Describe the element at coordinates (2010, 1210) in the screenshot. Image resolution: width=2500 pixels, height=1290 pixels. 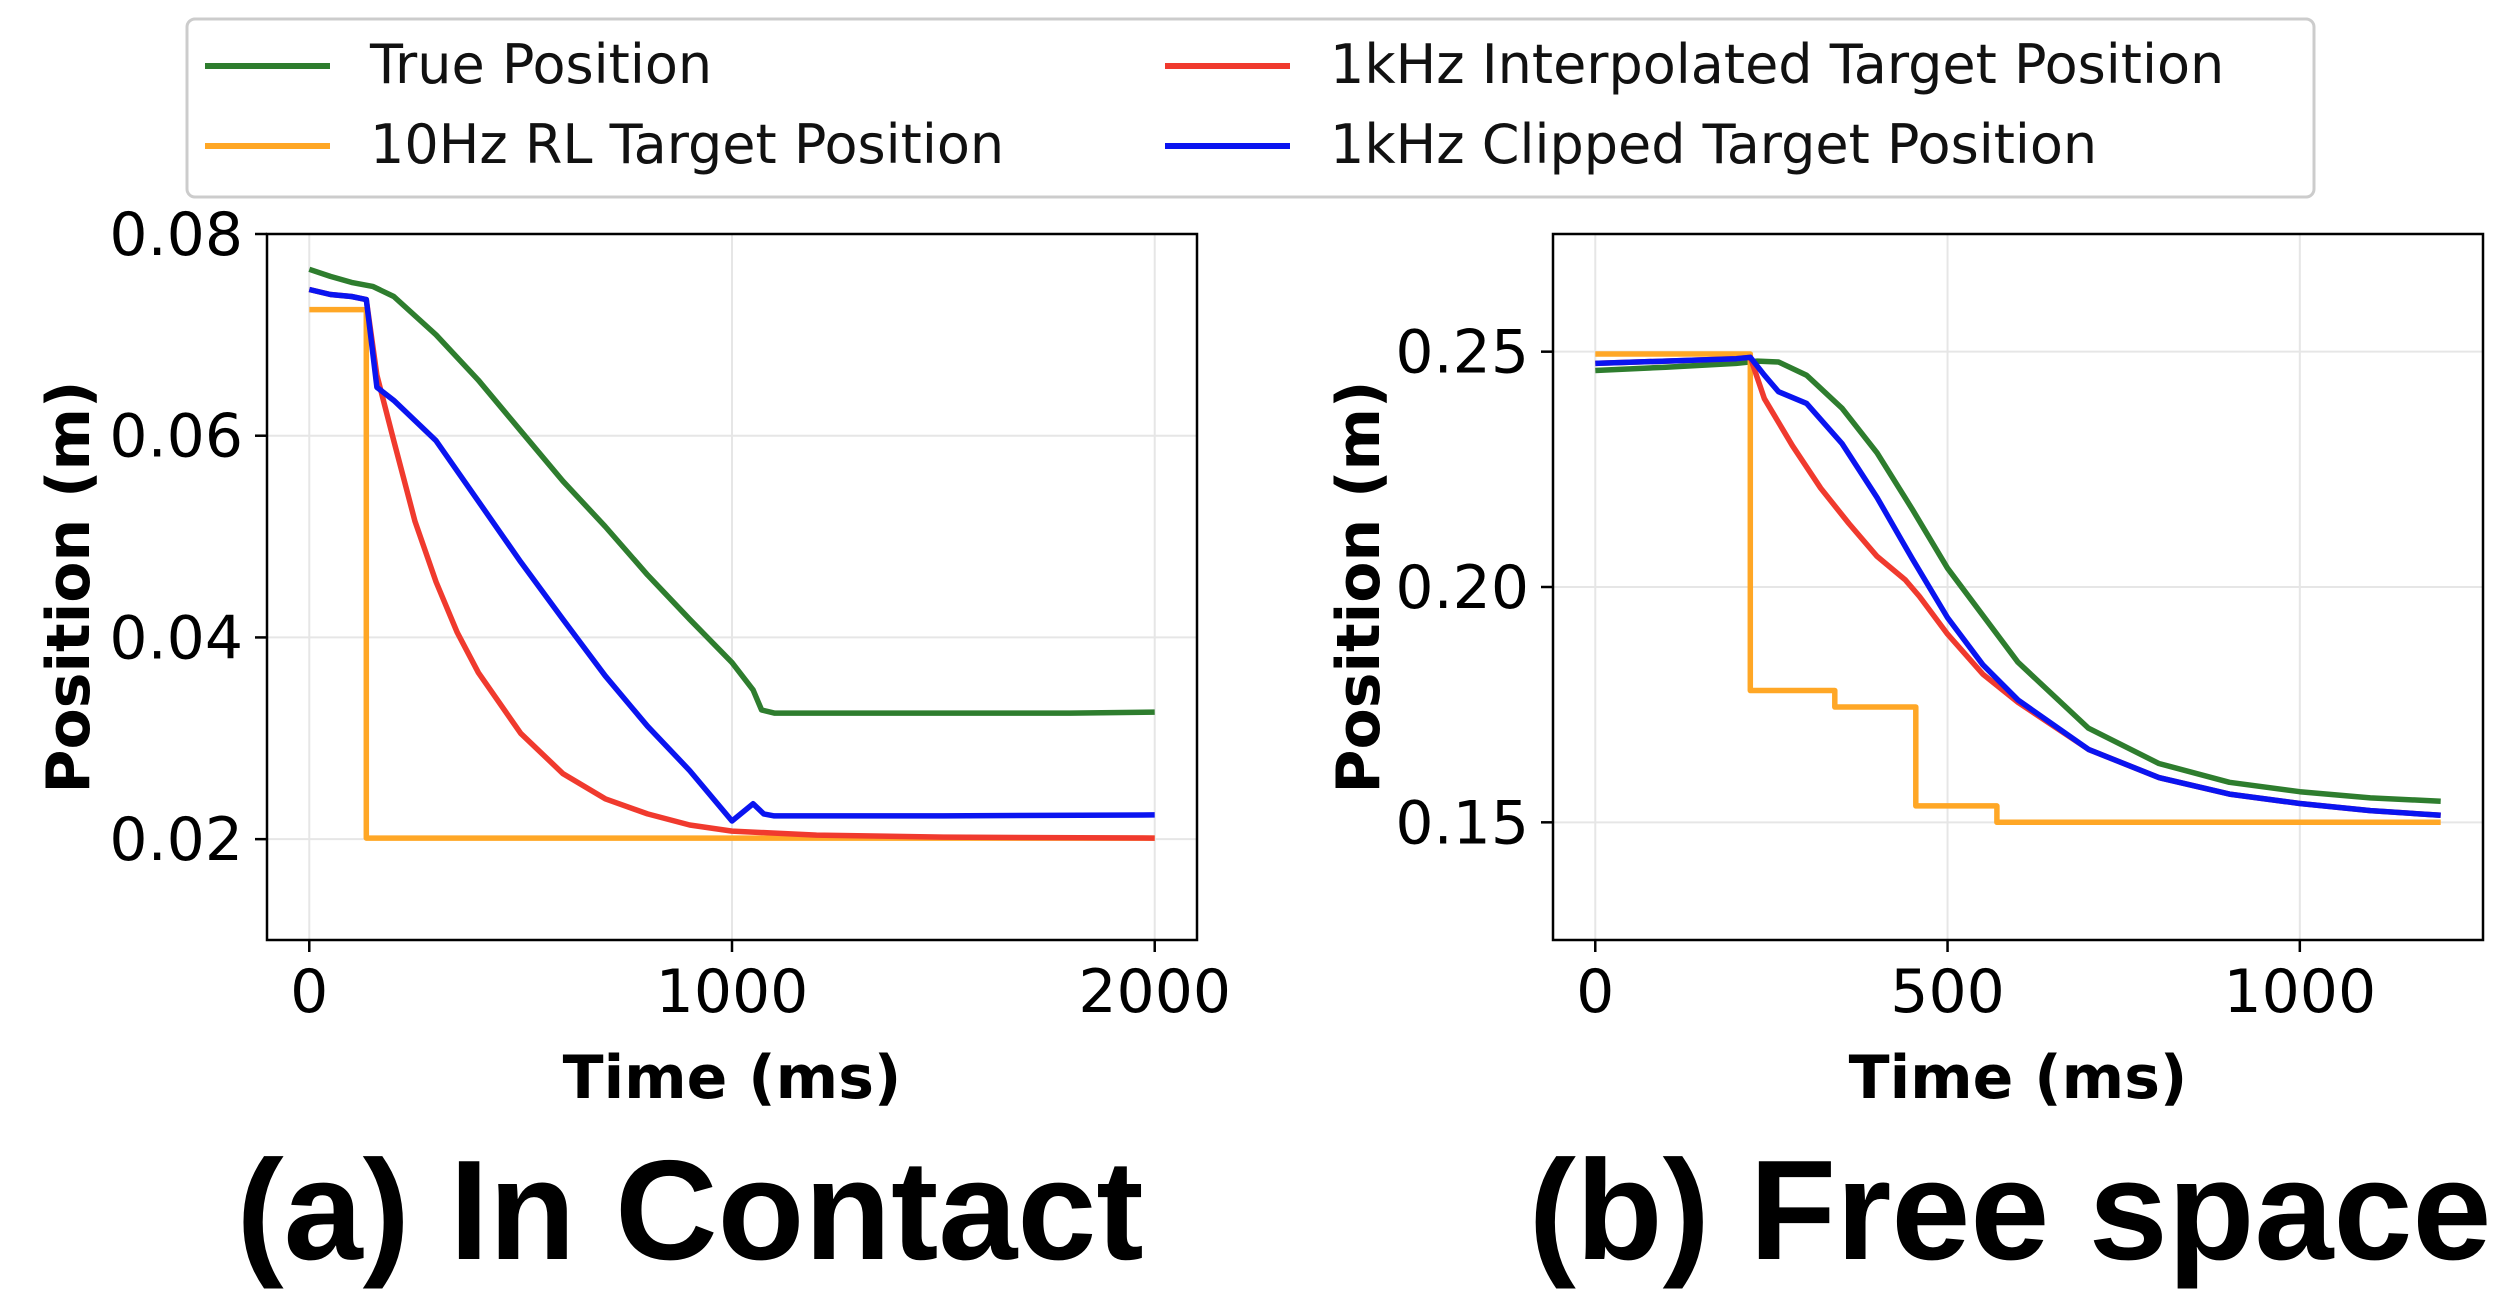
I see `caption-free-space: (b) Free space` at that location.